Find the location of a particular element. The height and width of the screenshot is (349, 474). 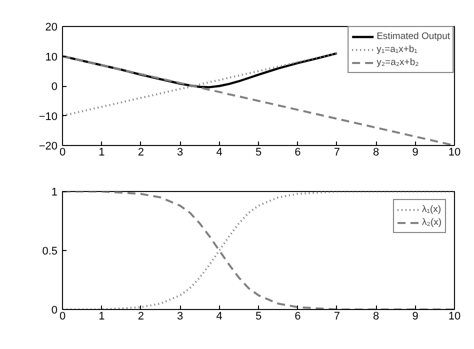

y-tick-label: −20 is located at coordinates (48, 146).